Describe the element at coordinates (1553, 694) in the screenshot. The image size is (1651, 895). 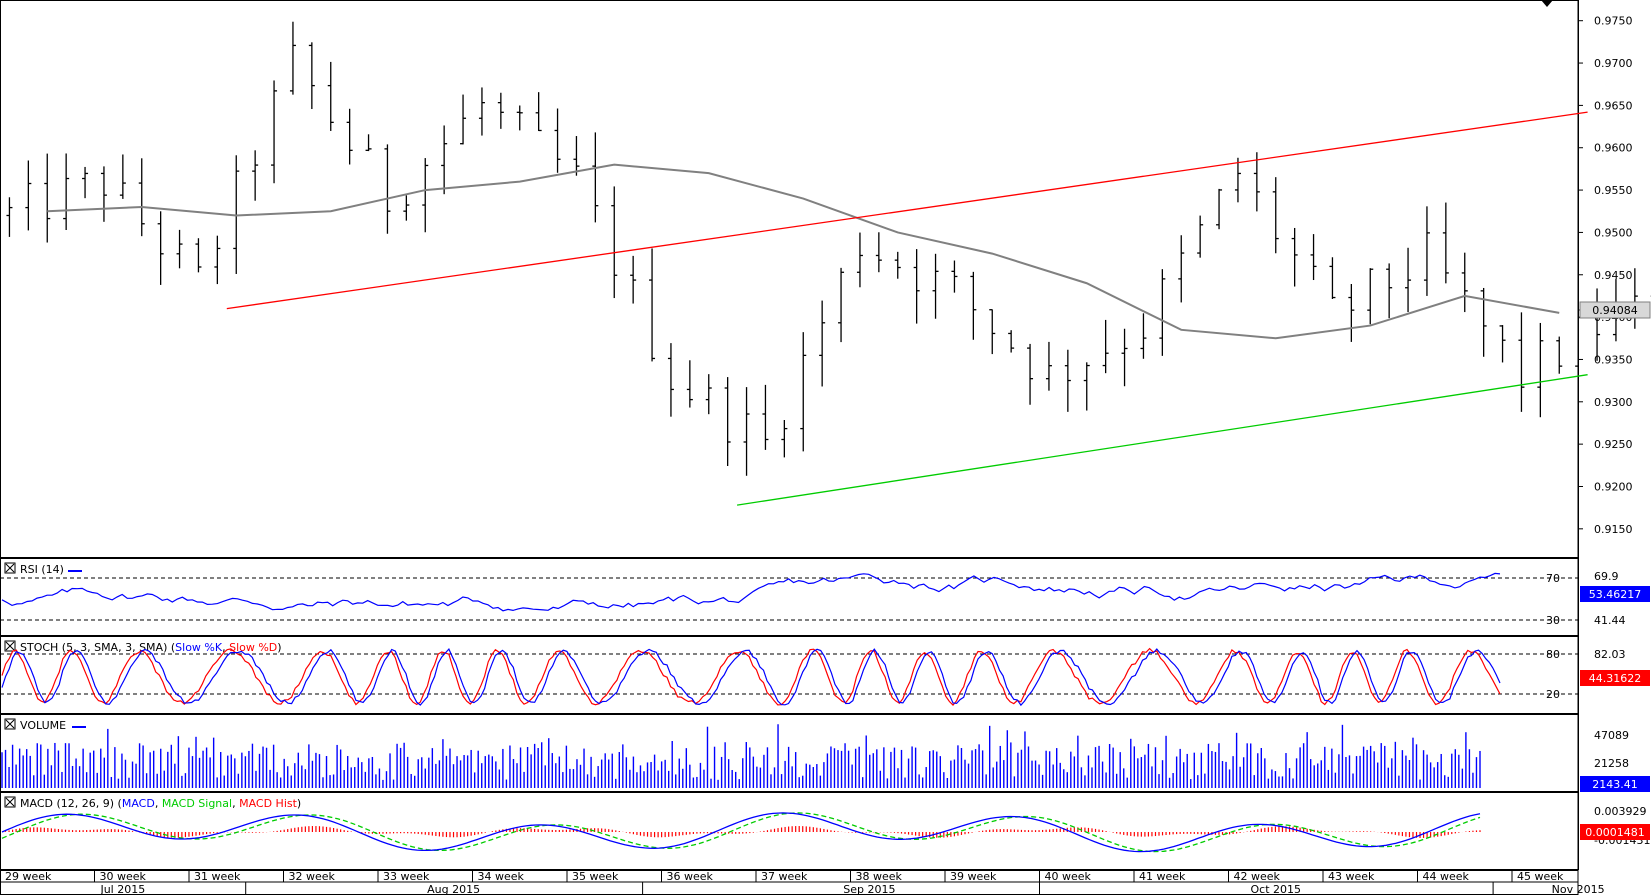
I see `stoch-level-20-label: 20` at that location.